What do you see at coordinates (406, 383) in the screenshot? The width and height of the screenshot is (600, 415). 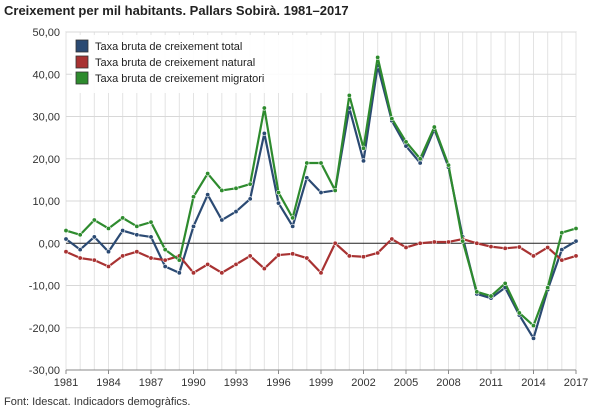 I see `x-tick-label: 2005` at bounding box center [406, 383].